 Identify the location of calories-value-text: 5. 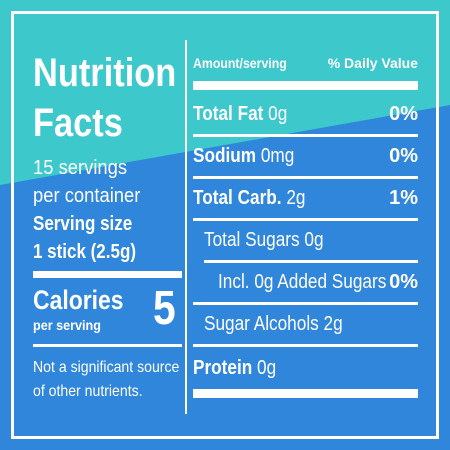
(164, 308).